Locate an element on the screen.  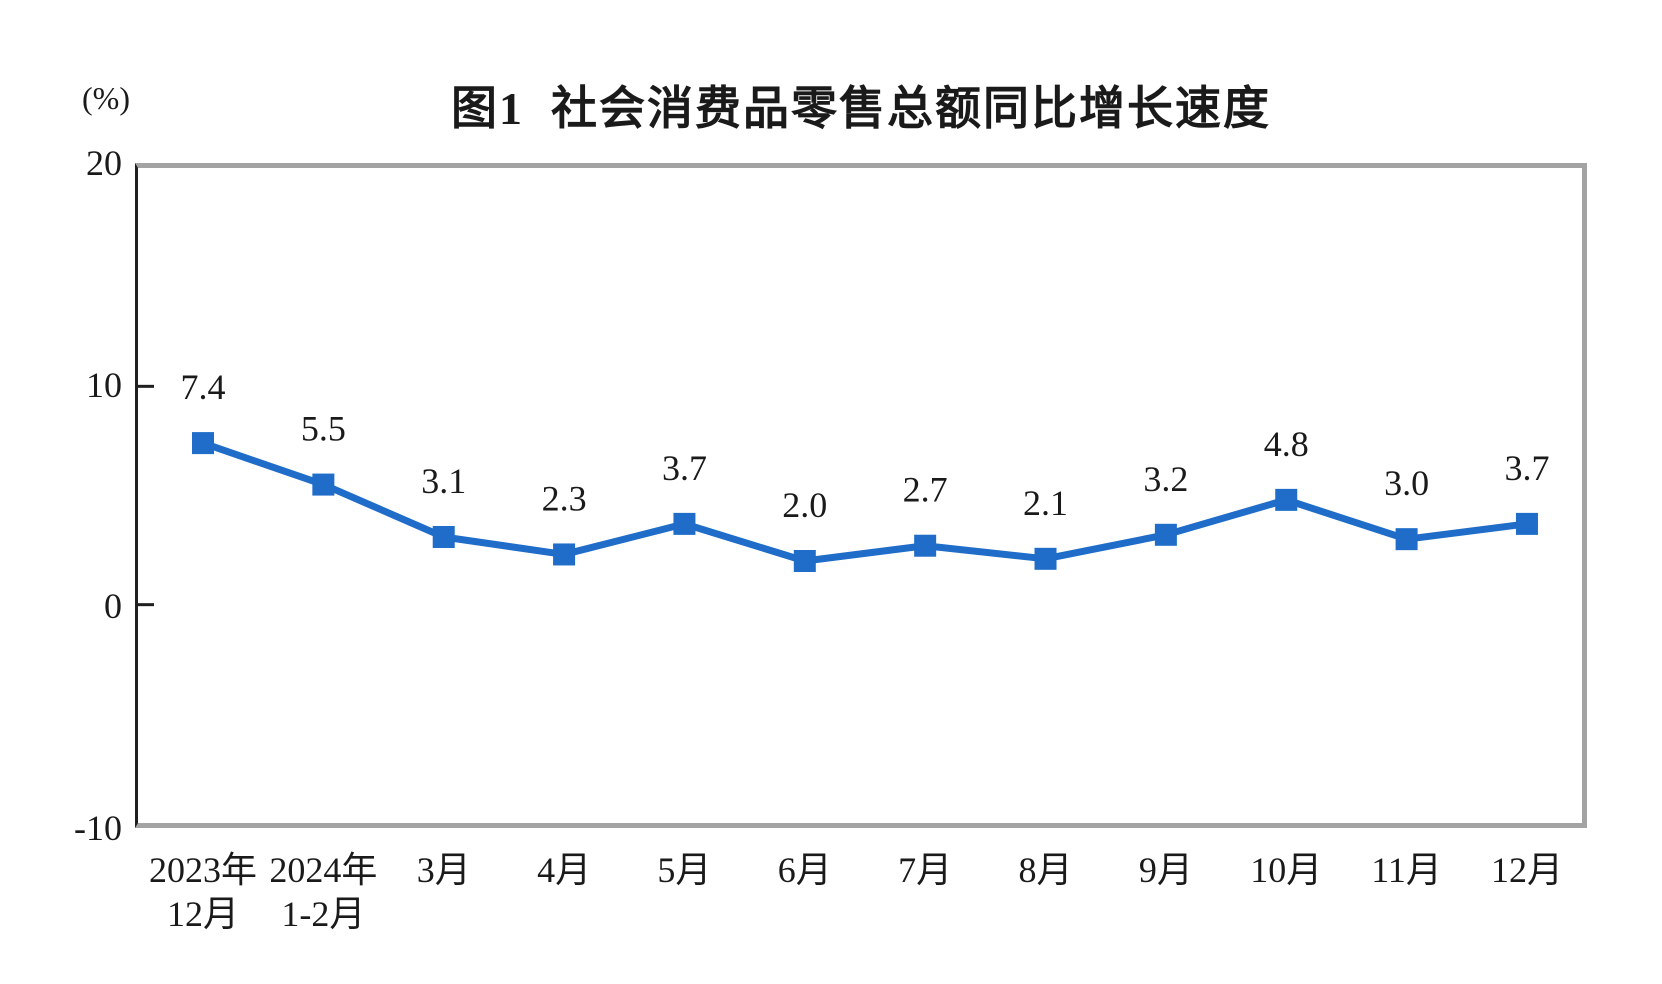
x-axis-label-line: 7月 is located at coordinates (925, 870).